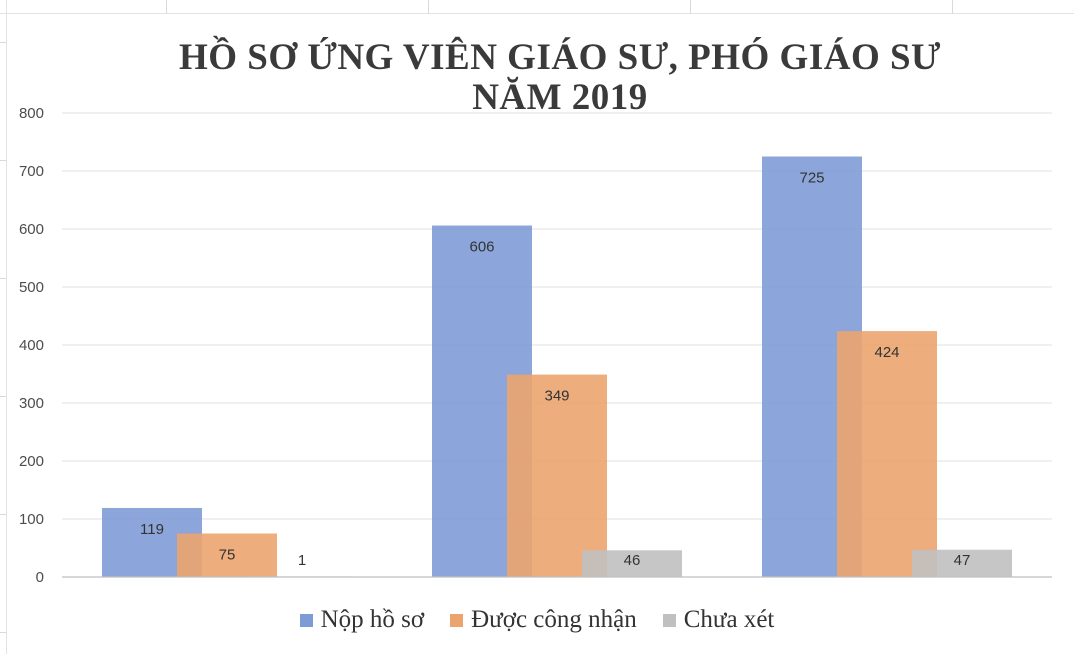 This screenshot has height=654, width=1074. Describe the element at coordinates (31, 345) in the screenshot. I see `y-tick-label: 400` at that location.